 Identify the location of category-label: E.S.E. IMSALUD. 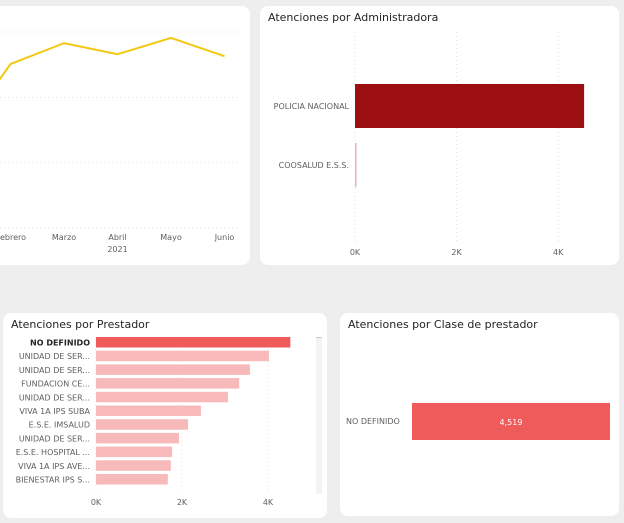
(59, 425).